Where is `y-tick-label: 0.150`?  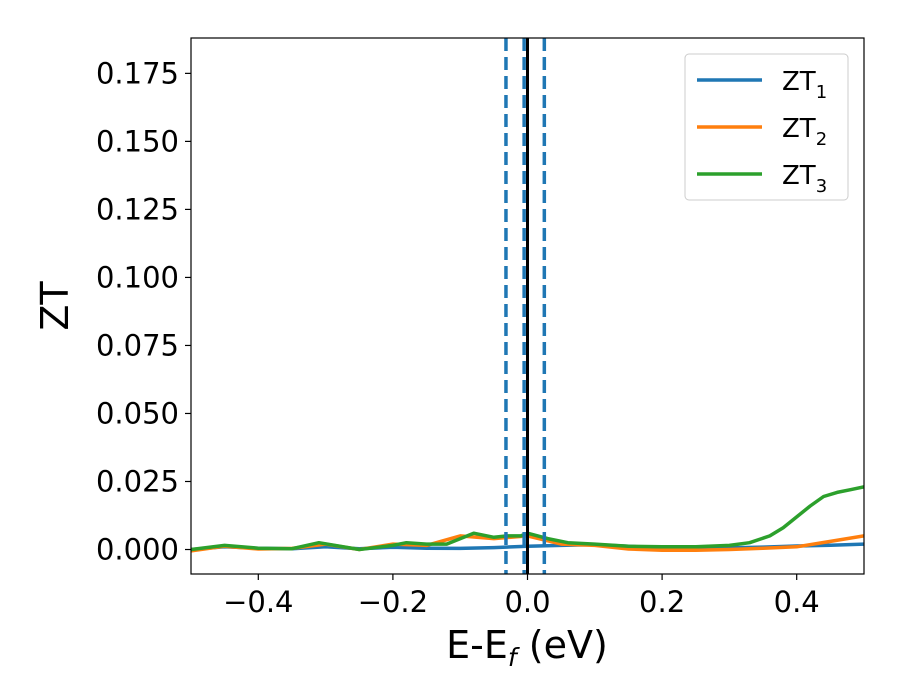
y-tick-label: 0.150 is located at coordinates (137, 141).